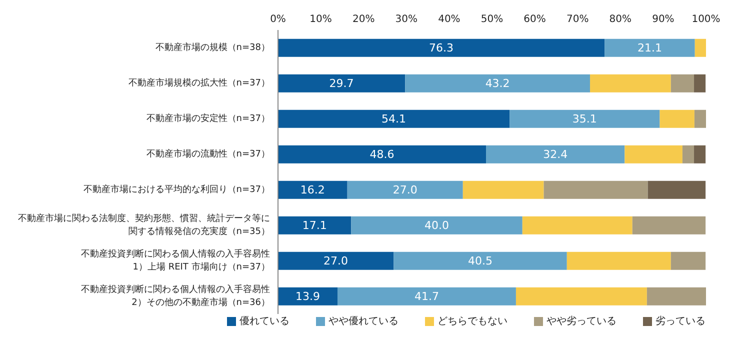 This screenshot has height=340, width=730. What do you see at coordinates (265, 321) in the screenshot?
I see `legend-label: 優れている` at bounding box center [265, 321].